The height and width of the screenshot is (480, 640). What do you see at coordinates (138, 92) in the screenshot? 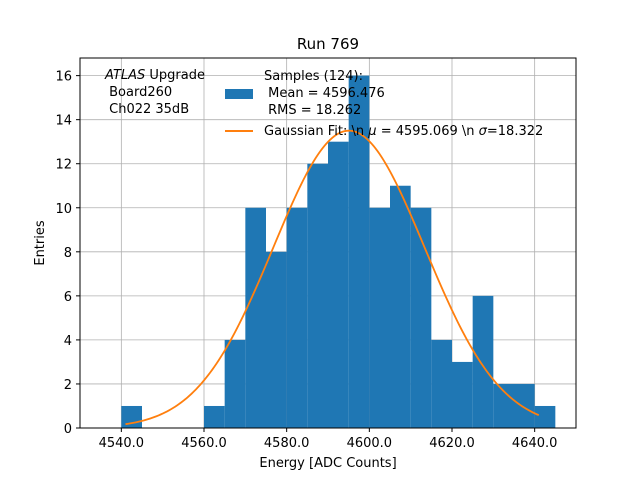
I see `annotation-line-2: Board260` at bounding box center [138, 92].